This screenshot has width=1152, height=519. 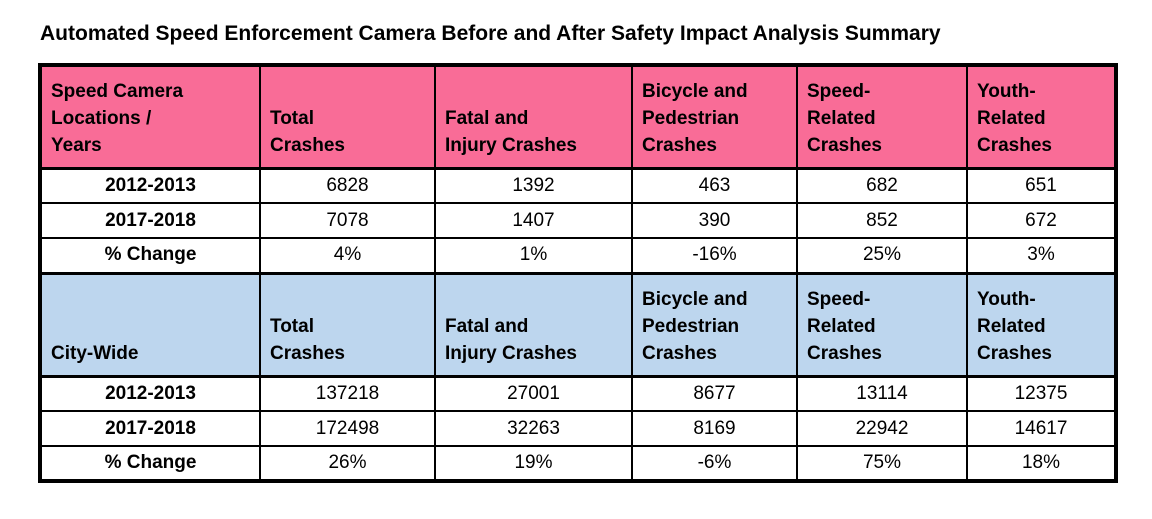 I want to click on cell-value: 4%, so click(x=347, y=255).